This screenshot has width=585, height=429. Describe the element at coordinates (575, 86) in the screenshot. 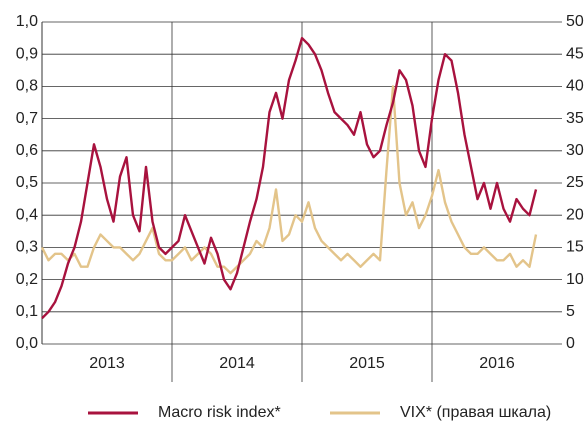

I see `y2-tick-label: 40` at that location.